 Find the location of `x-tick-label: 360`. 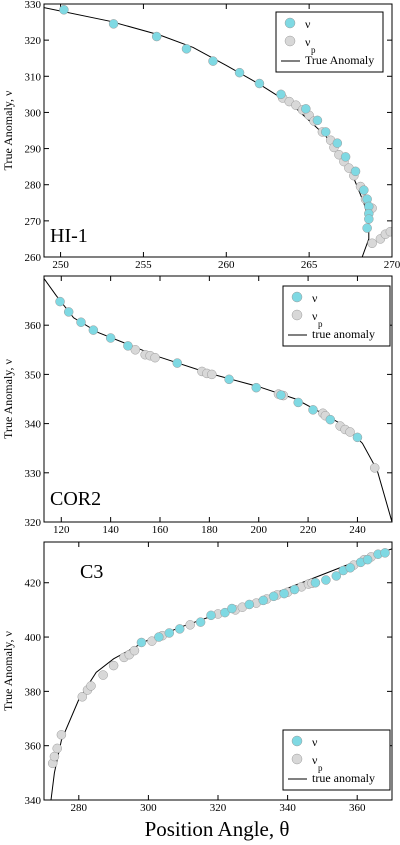

x-tick-label: 360 is located at coordinates (357, 808).